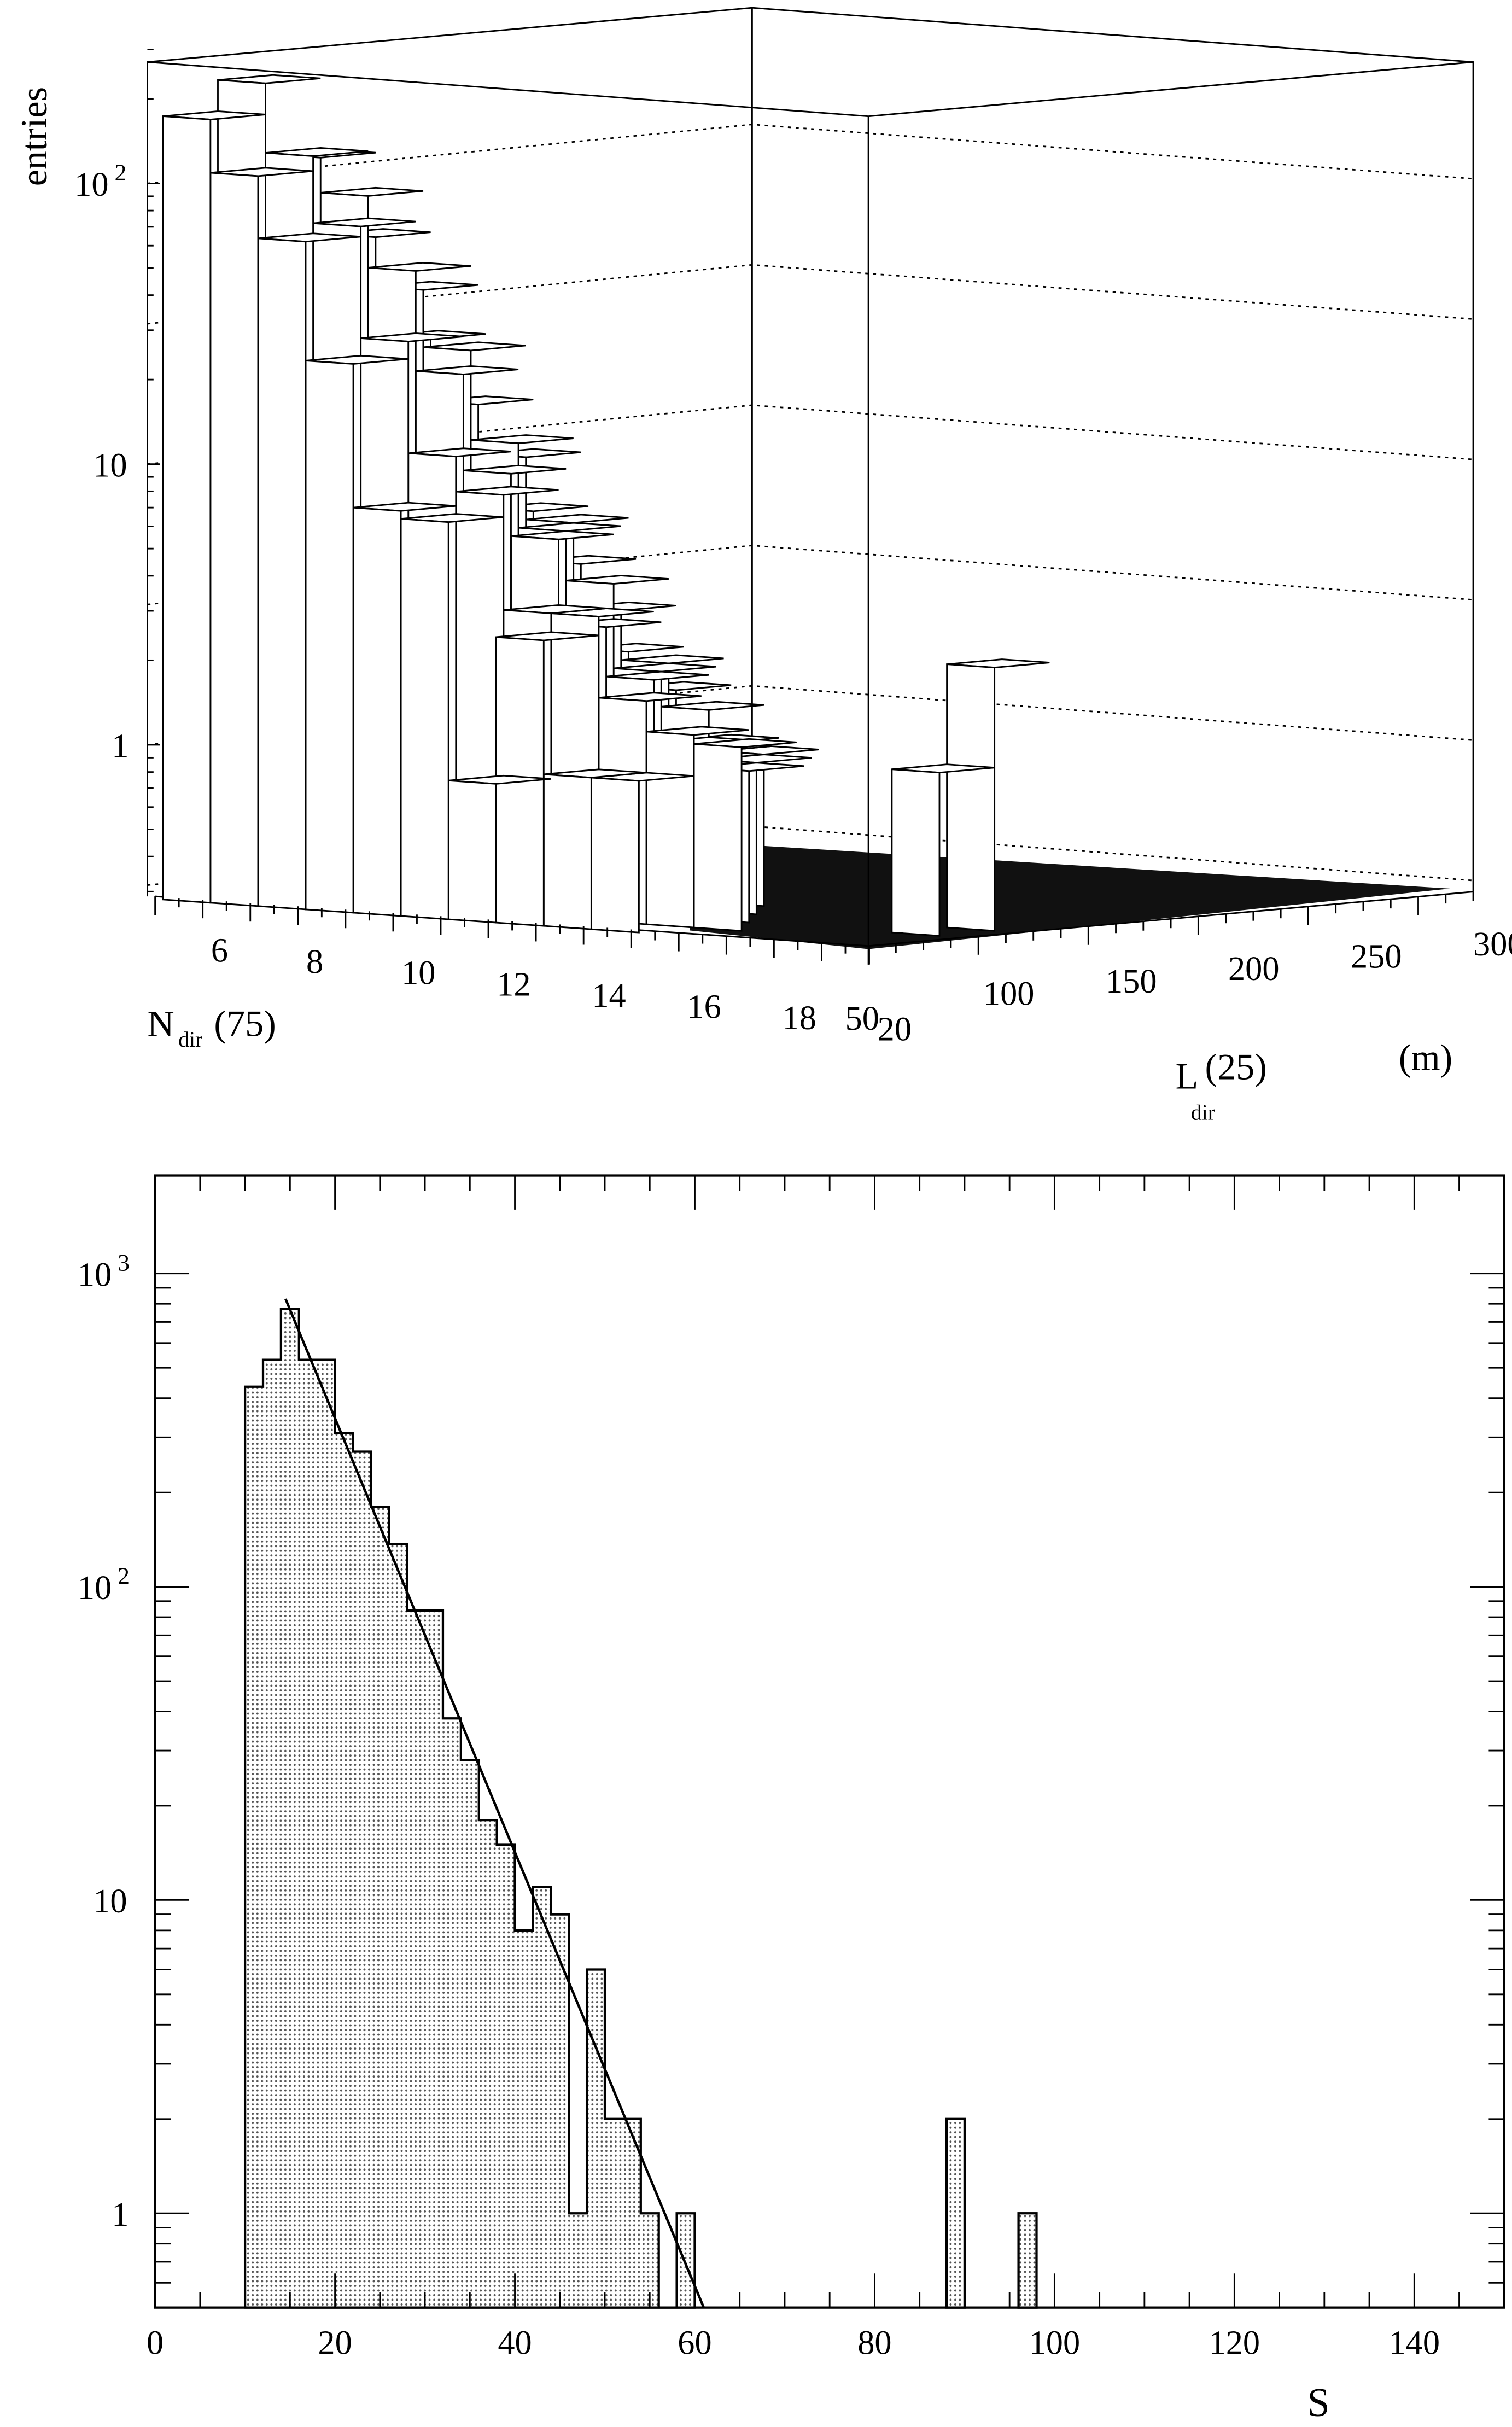 This screenshot has height=2427, width=1512. What do you see at coordinates (495, 1803) in the screenshot?
I see `fit-line` at bounding box center [495, 1803].